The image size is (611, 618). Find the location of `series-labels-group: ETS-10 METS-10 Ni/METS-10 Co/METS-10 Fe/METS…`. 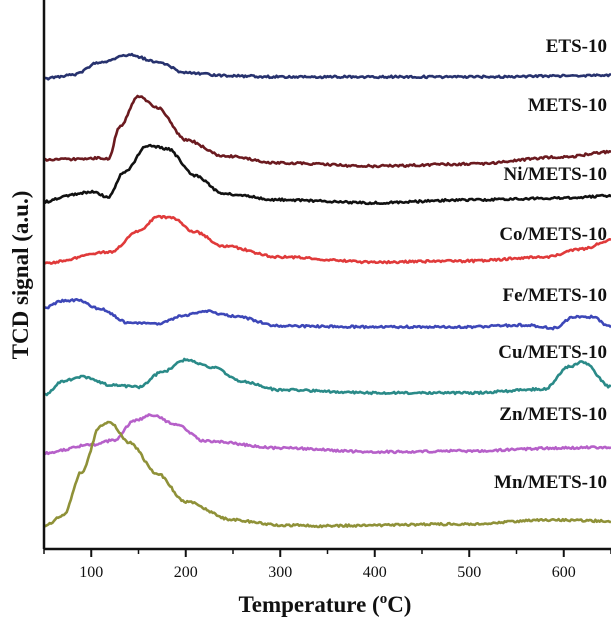

series-labels-group: ETS-10 METS-10 Ni/METS-10 Co/METS-10 Fe/METS… is located at coordinates (550, 264).